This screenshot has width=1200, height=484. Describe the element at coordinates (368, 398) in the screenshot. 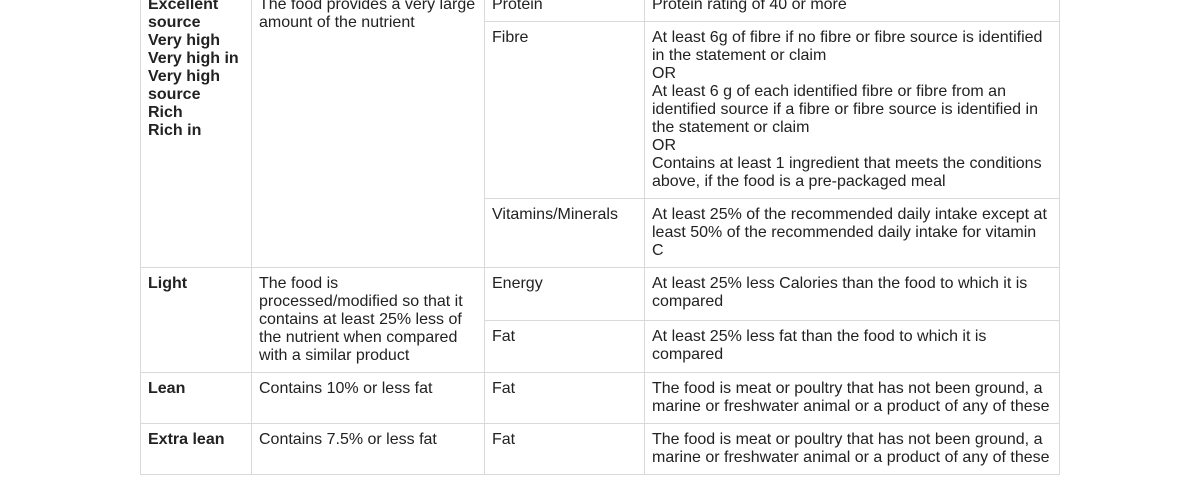

I see `meaning-cell: Contains 10% or less fat` at that location.